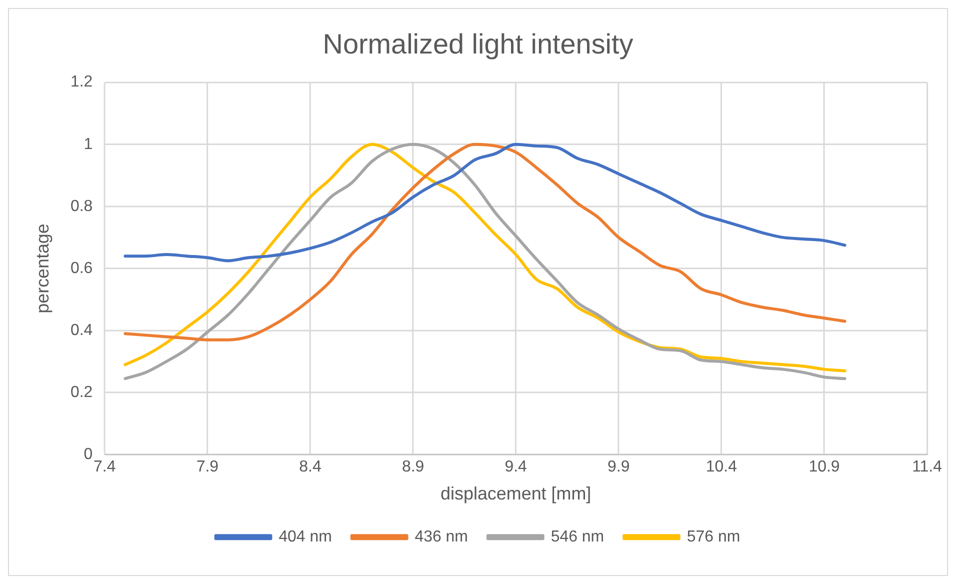  Describe the element at coordinates (207, 467) in the screenshot. I see `x-tick-label: 7.9` at that location.